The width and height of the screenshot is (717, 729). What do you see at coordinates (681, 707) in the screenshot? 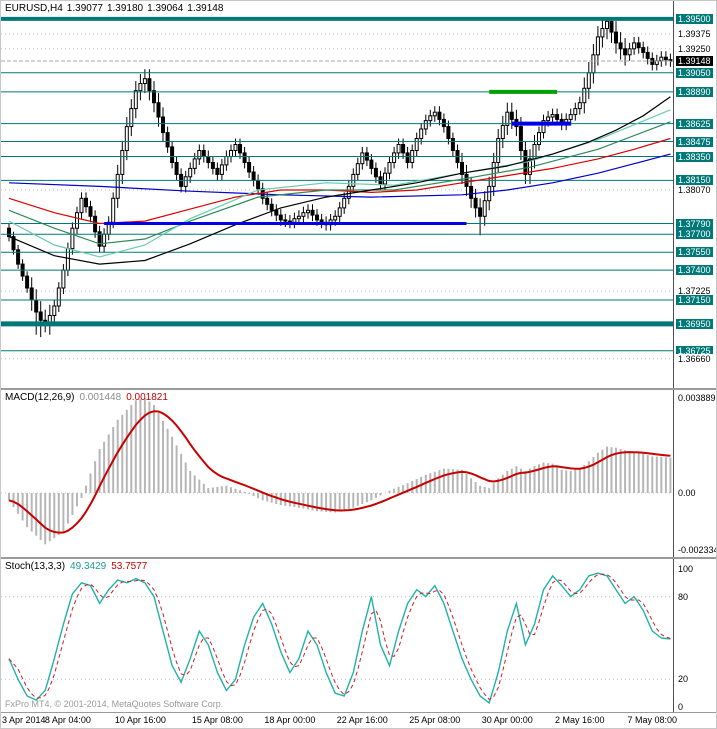
I see `stoch-axis-label: 0` at bounding box center [681, 707].